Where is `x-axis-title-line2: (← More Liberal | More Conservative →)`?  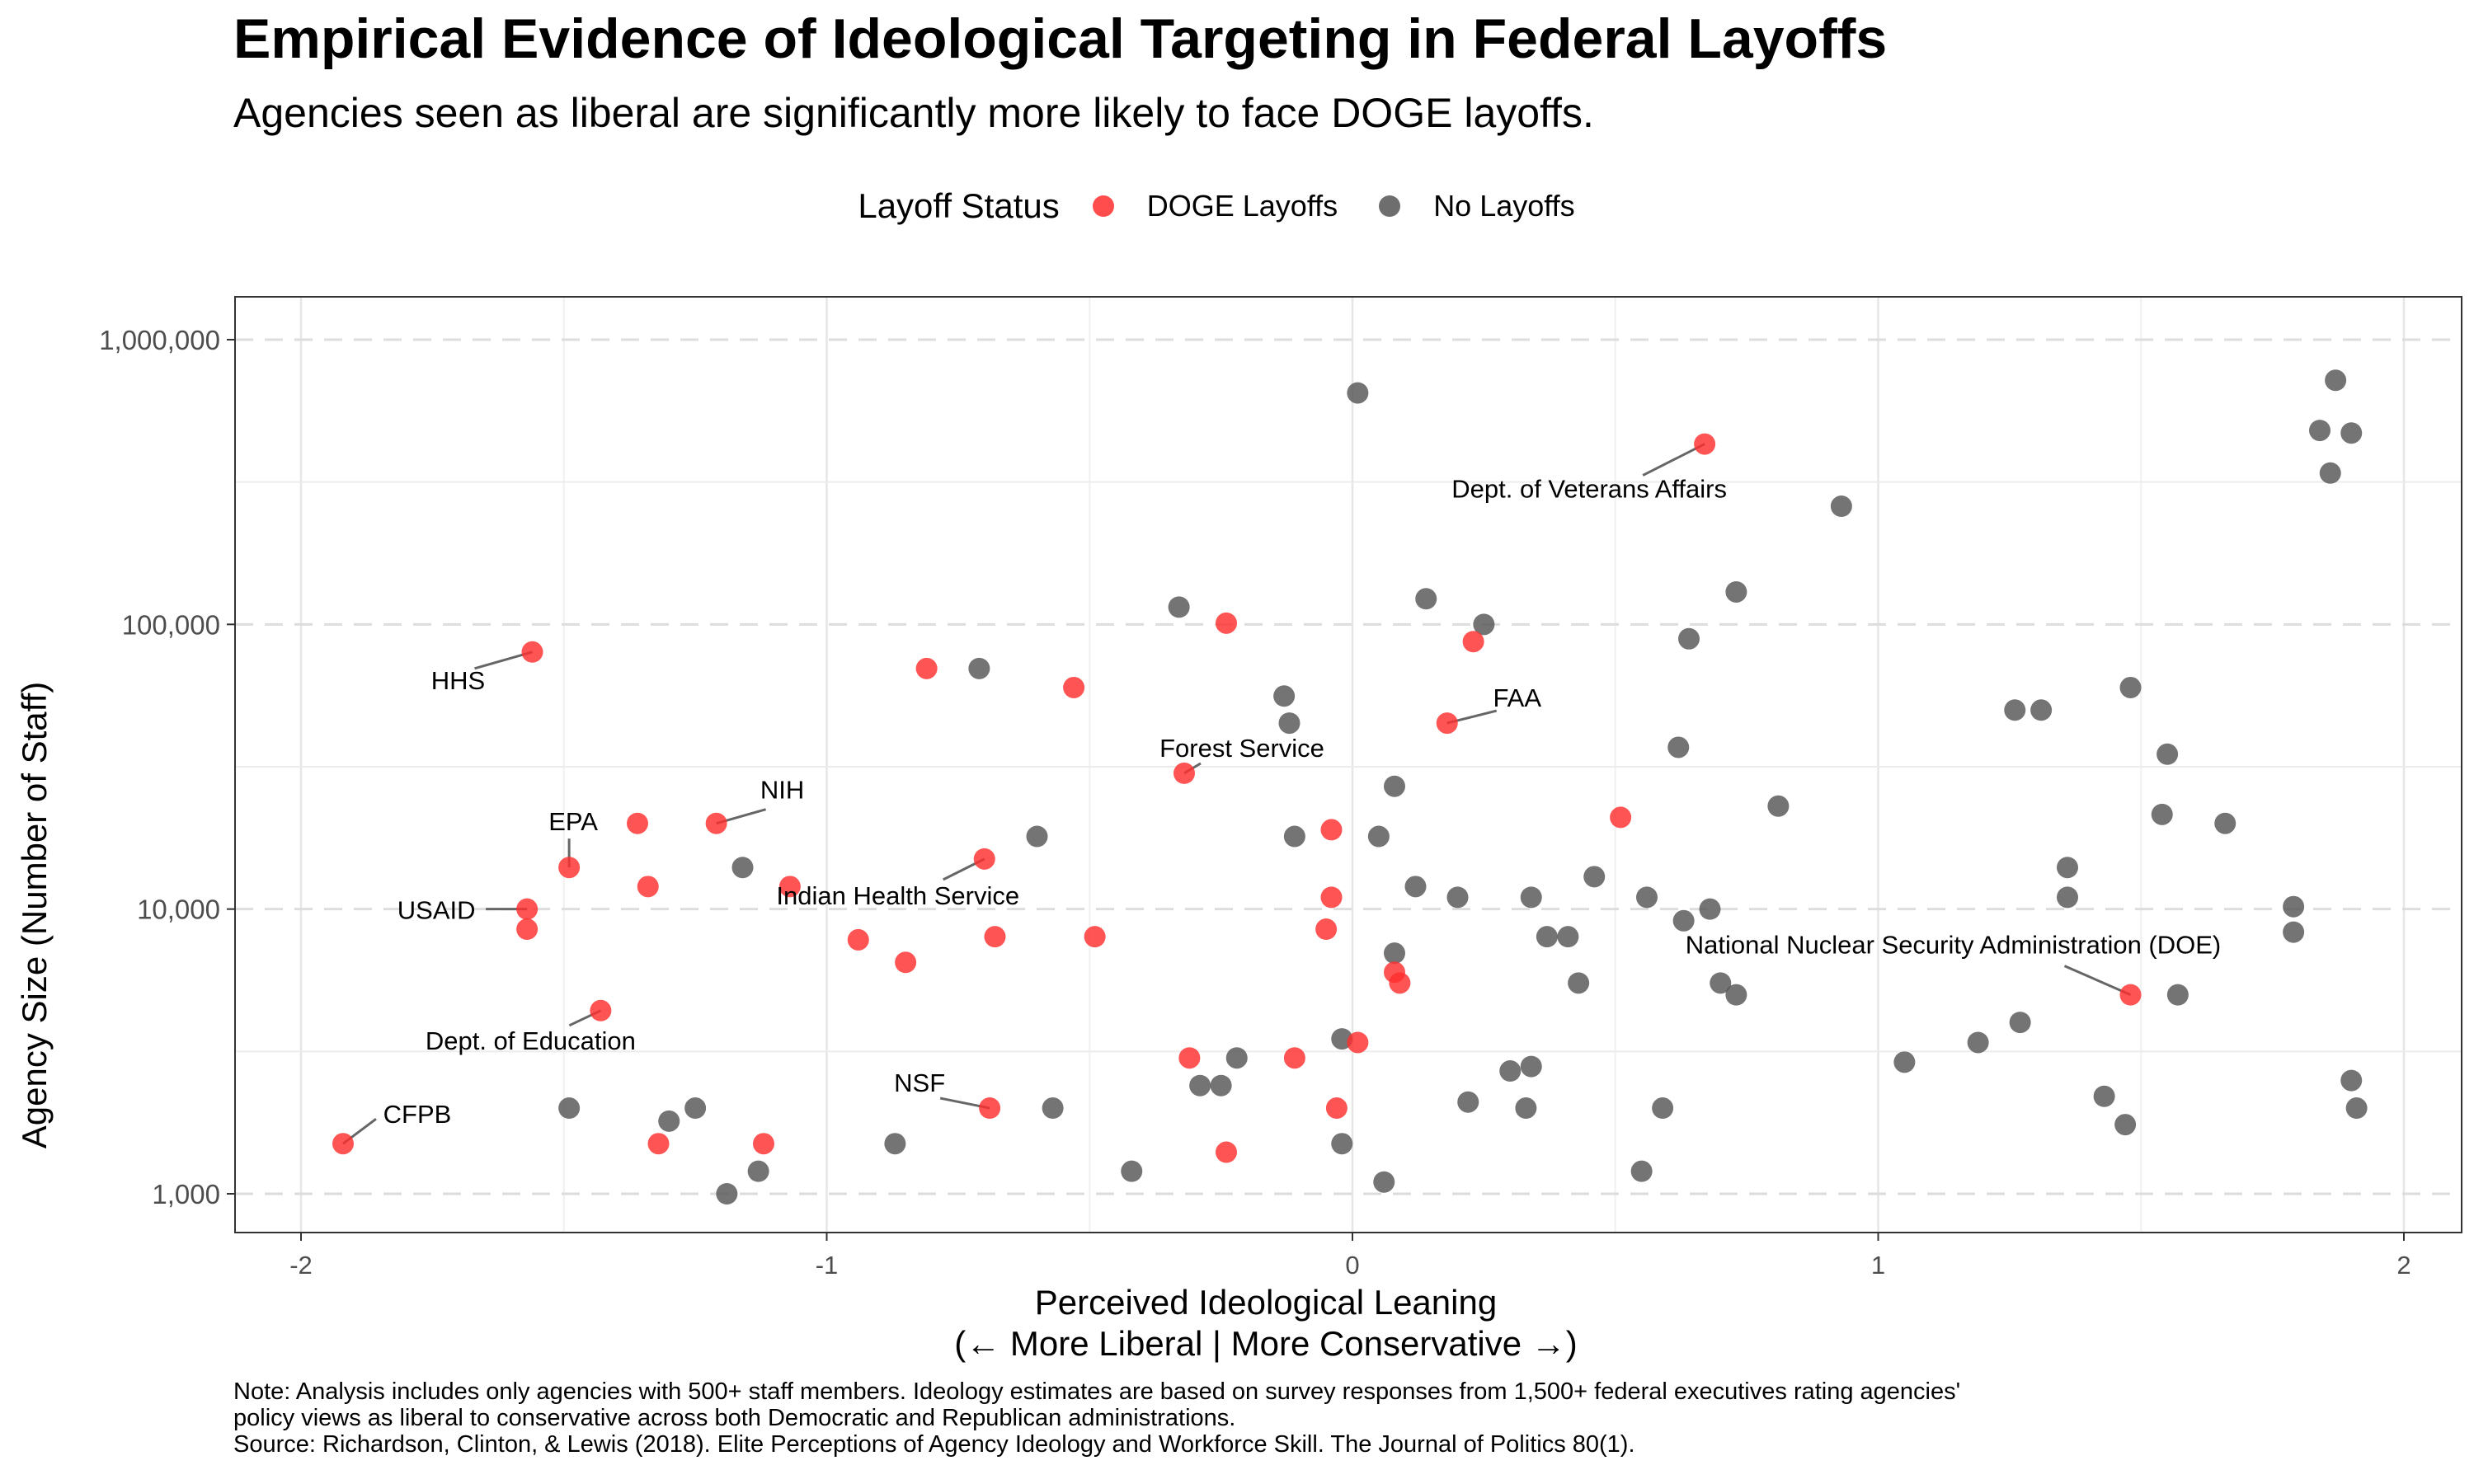
x-axis-title-line2: (← More Liberal | More Conservative →) is located at coordinates (1266, 1343).